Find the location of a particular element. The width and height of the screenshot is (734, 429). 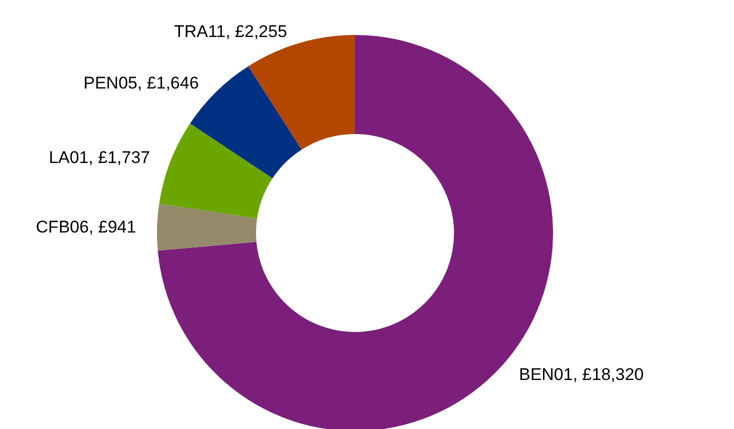

slice-label: CFB06, £941 is located at coordinates (86, 226).